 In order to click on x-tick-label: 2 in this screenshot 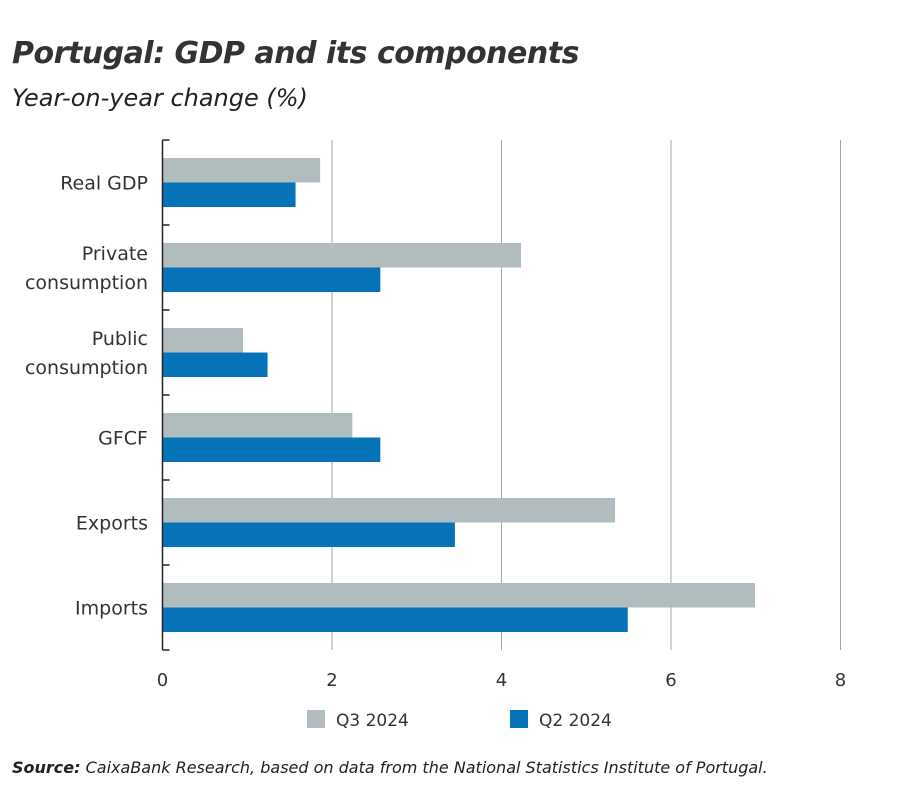, I will do `click(331, 680)`.